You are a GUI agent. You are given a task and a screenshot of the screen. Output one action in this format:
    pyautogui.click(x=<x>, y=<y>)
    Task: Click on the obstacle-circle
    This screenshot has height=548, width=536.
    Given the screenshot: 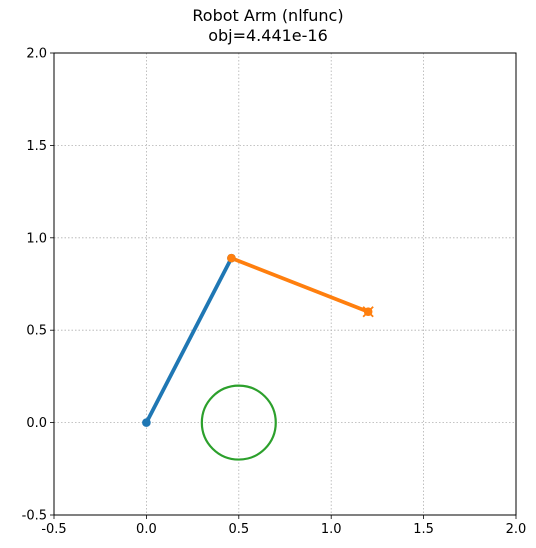 What is the action you would take?
    pyautogui.click(x=238, y=422)
    